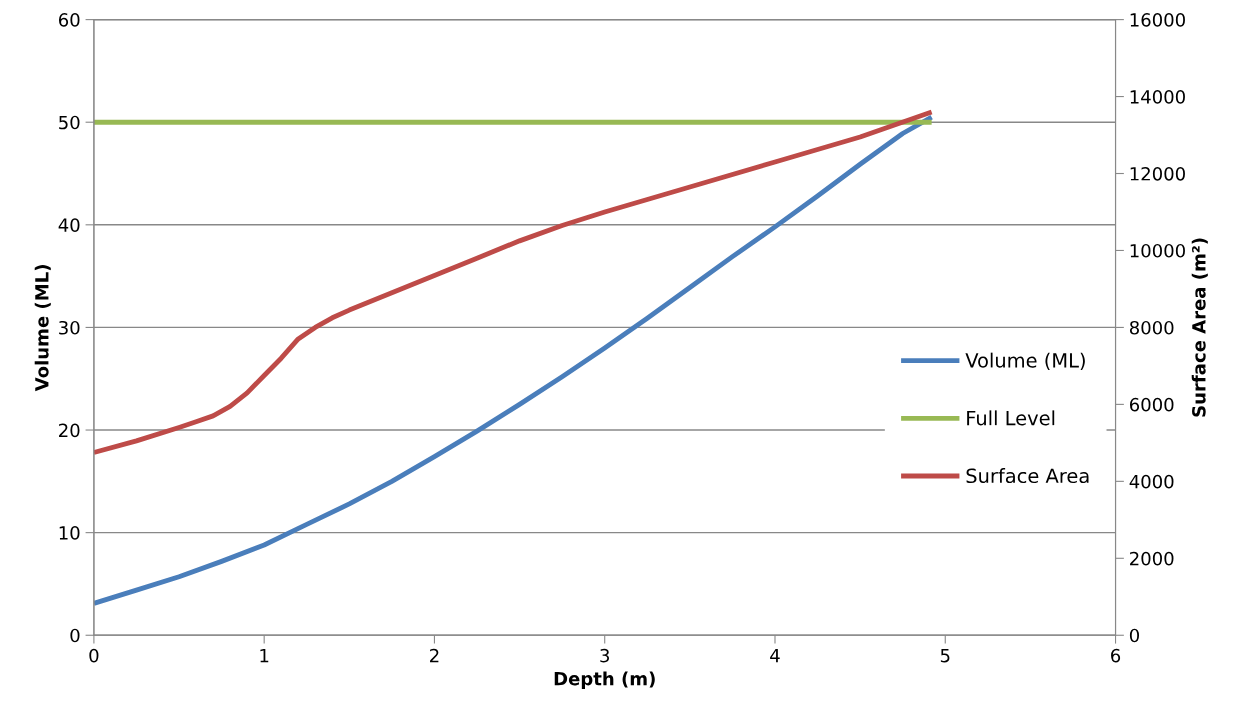 The height and width of the screenshot is (726, 1252). Describe the element at coordinates (75, 635) in the screenshot. I see `y-tick-label: 0` at that location.